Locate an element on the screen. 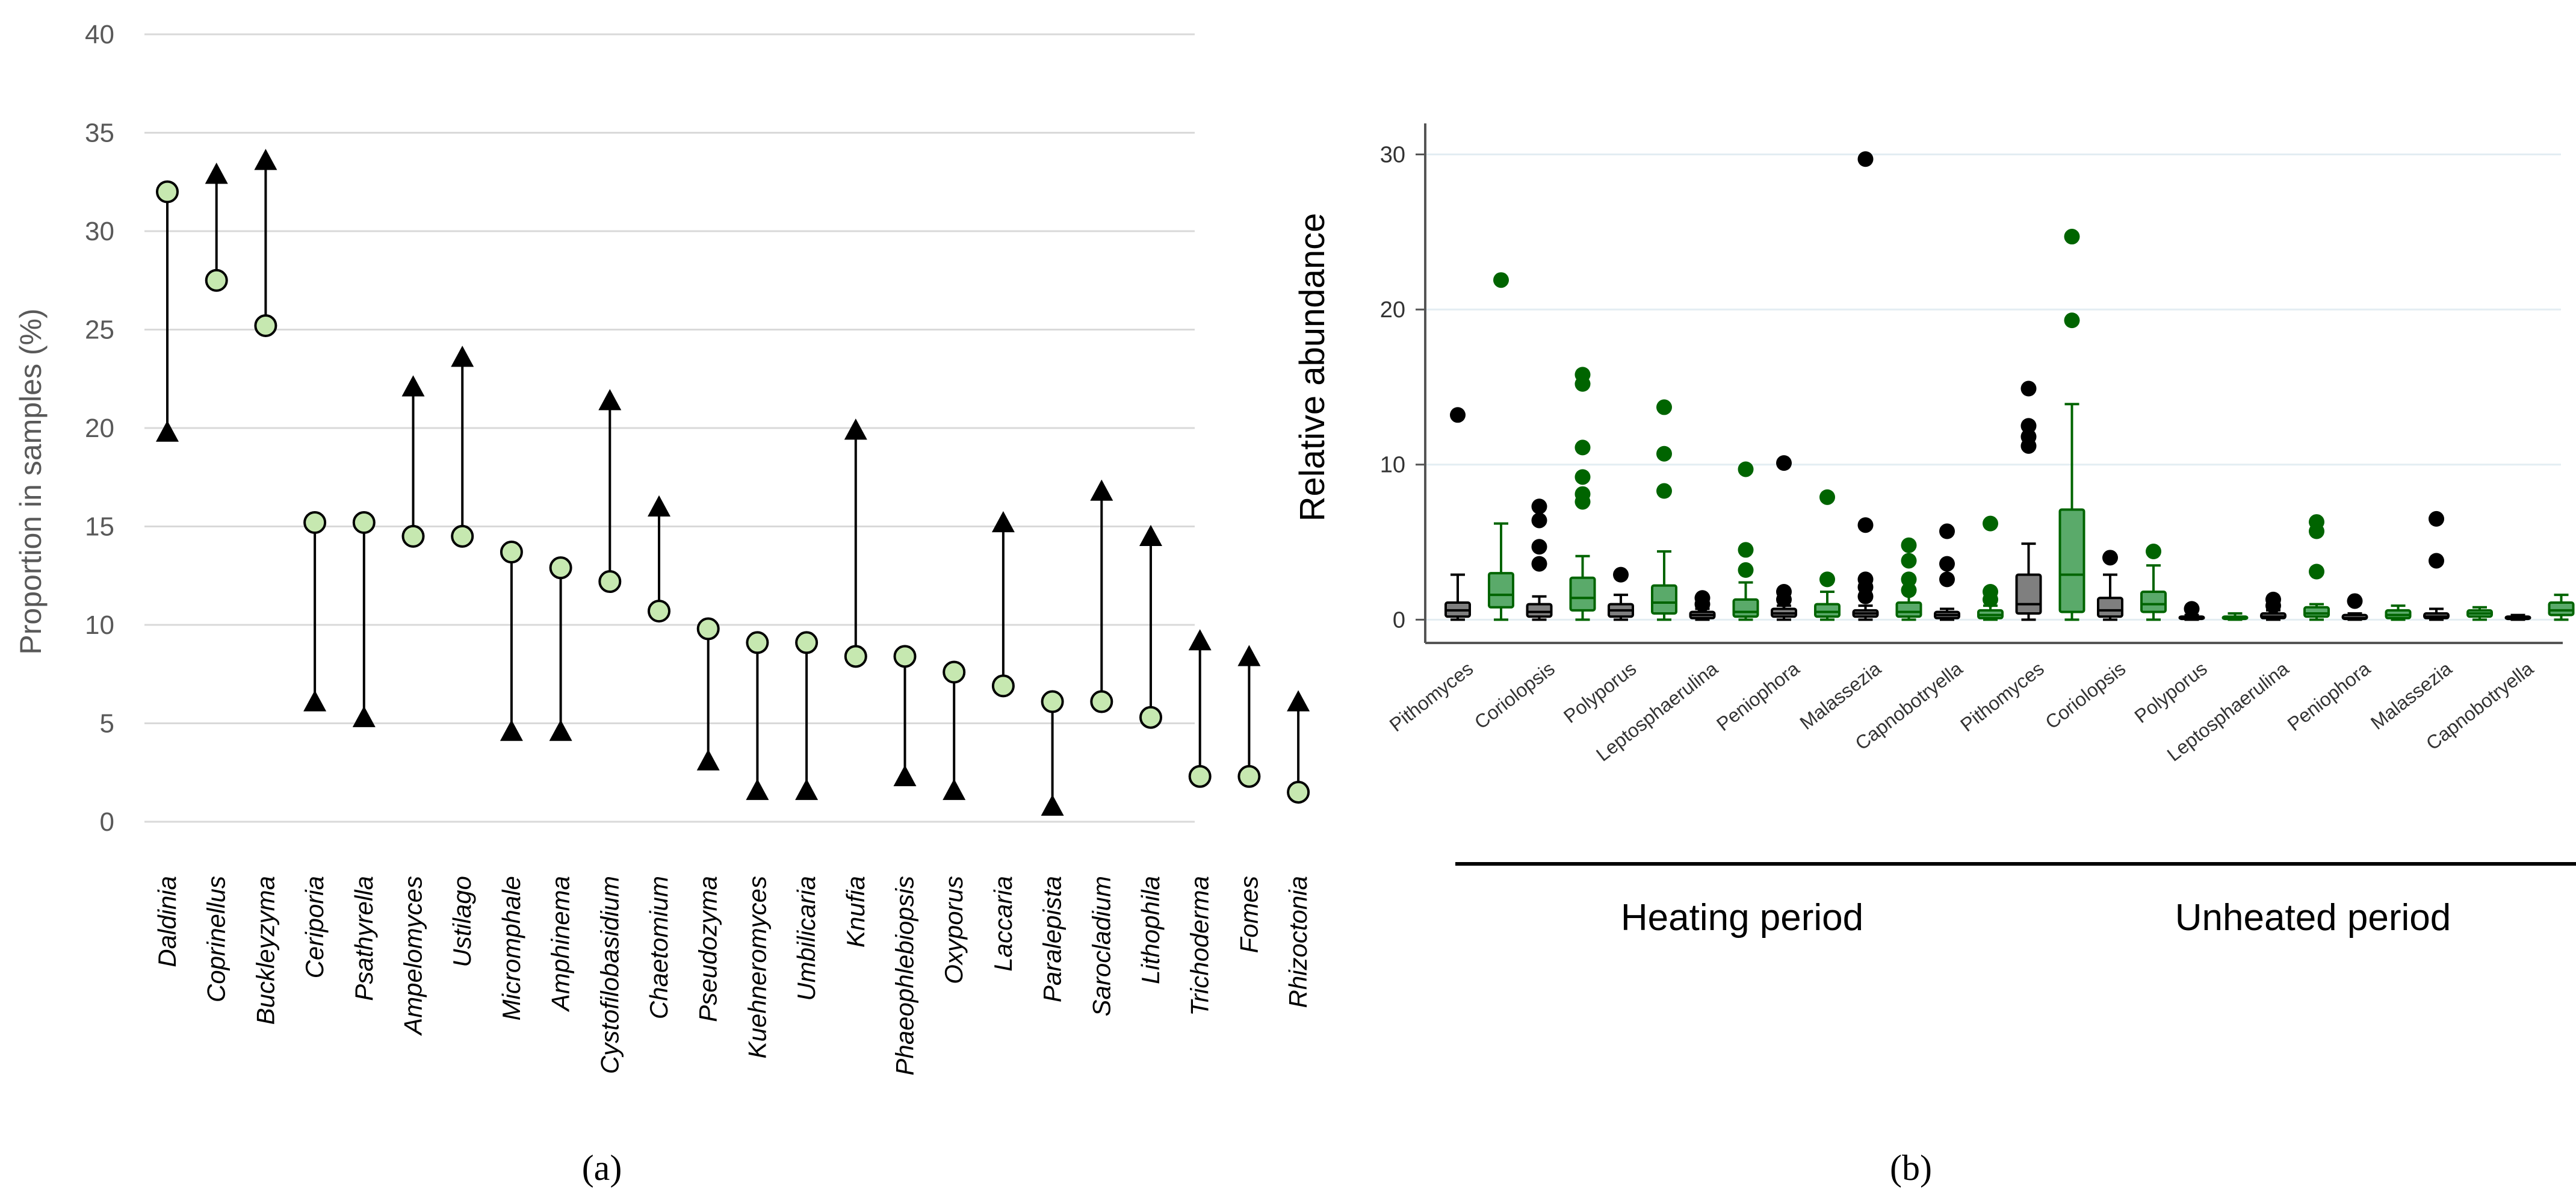 The width and height of the screenshot is (2576, 1204). panel-a-category-label: Ustilago is located at coordinates (462, 921).